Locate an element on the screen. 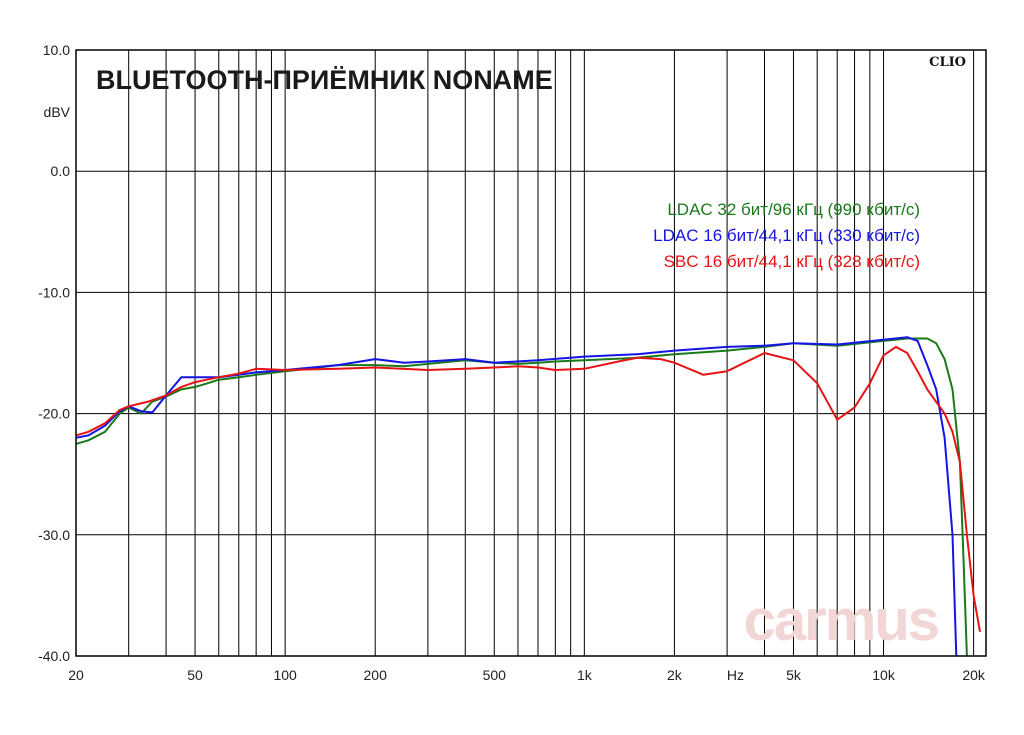  legend-entry-3: SBC 16 бит/44,1 кГц (328 кбит/с) is located at coordinates (792, 261).